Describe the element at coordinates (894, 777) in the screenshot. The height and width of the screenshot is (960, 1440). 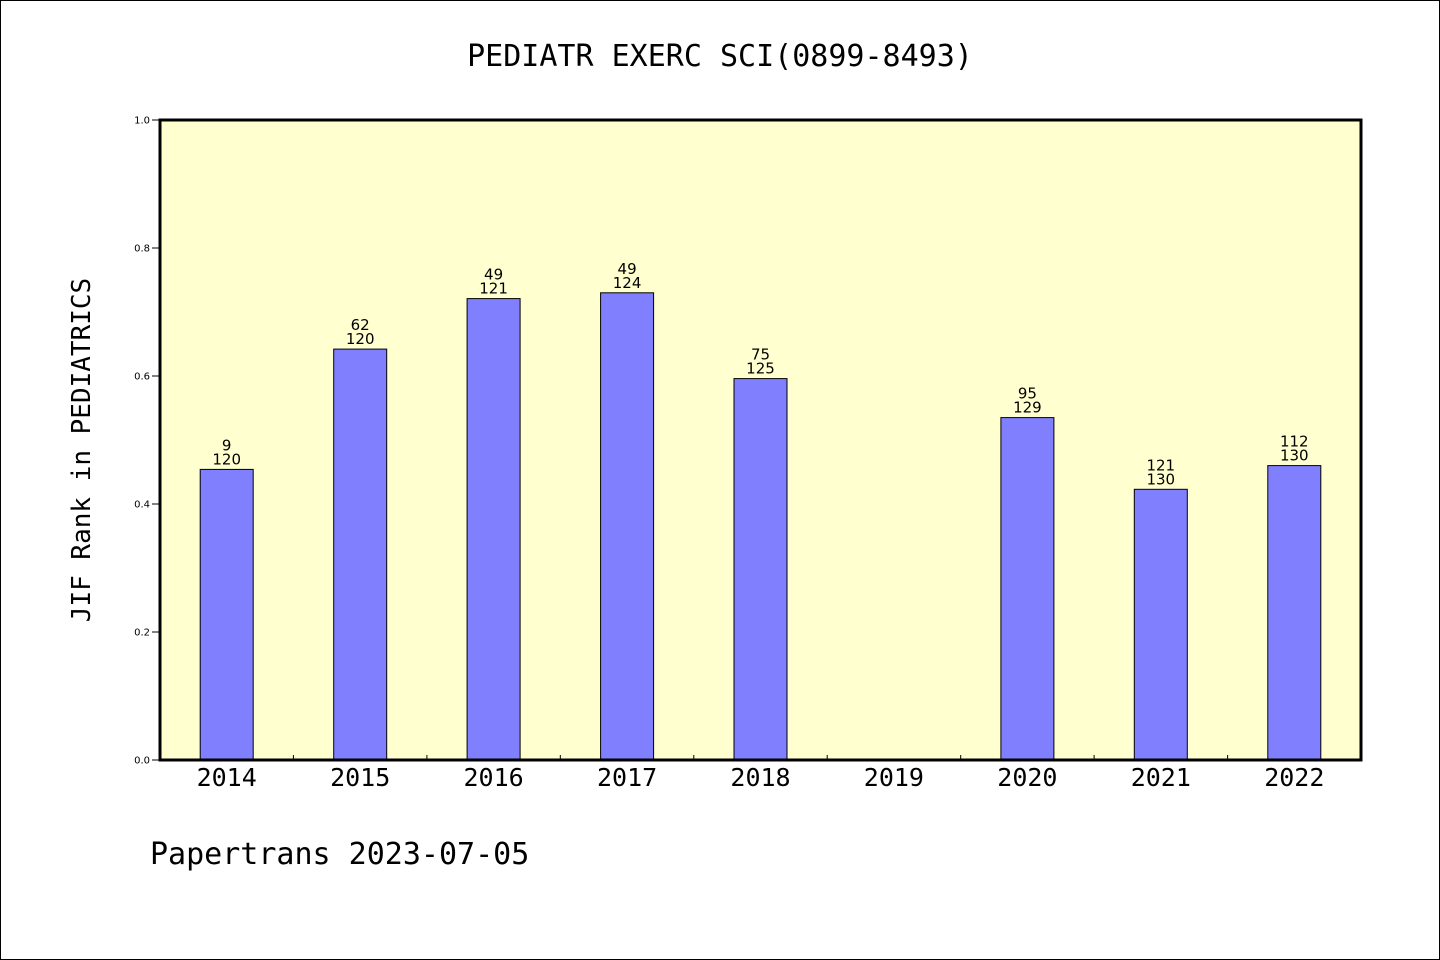
I see `x-tick-label-2019: 2019` at that location.